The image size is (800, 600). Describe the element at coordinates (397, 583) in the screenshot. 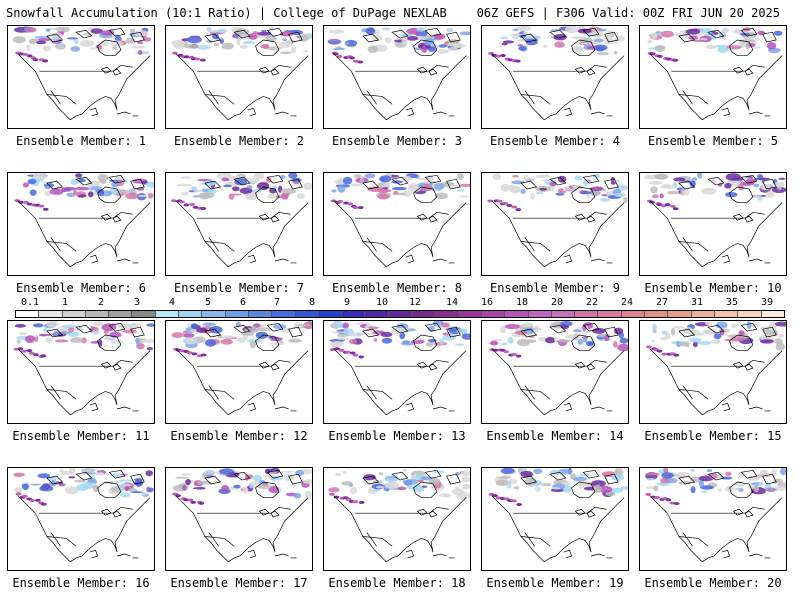

I see `member-label: Ensemble Member: 18` at that location.